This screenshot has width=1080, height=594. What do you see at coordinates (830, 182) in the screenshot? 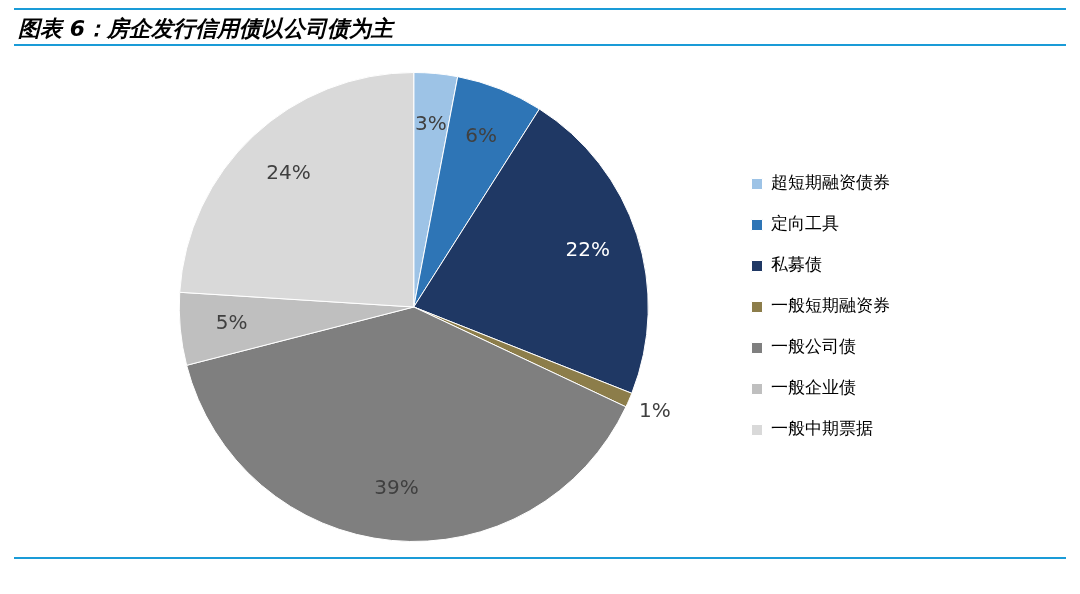
I see `legend-label: 超短期融资债券` at bounding box center [830, 182].